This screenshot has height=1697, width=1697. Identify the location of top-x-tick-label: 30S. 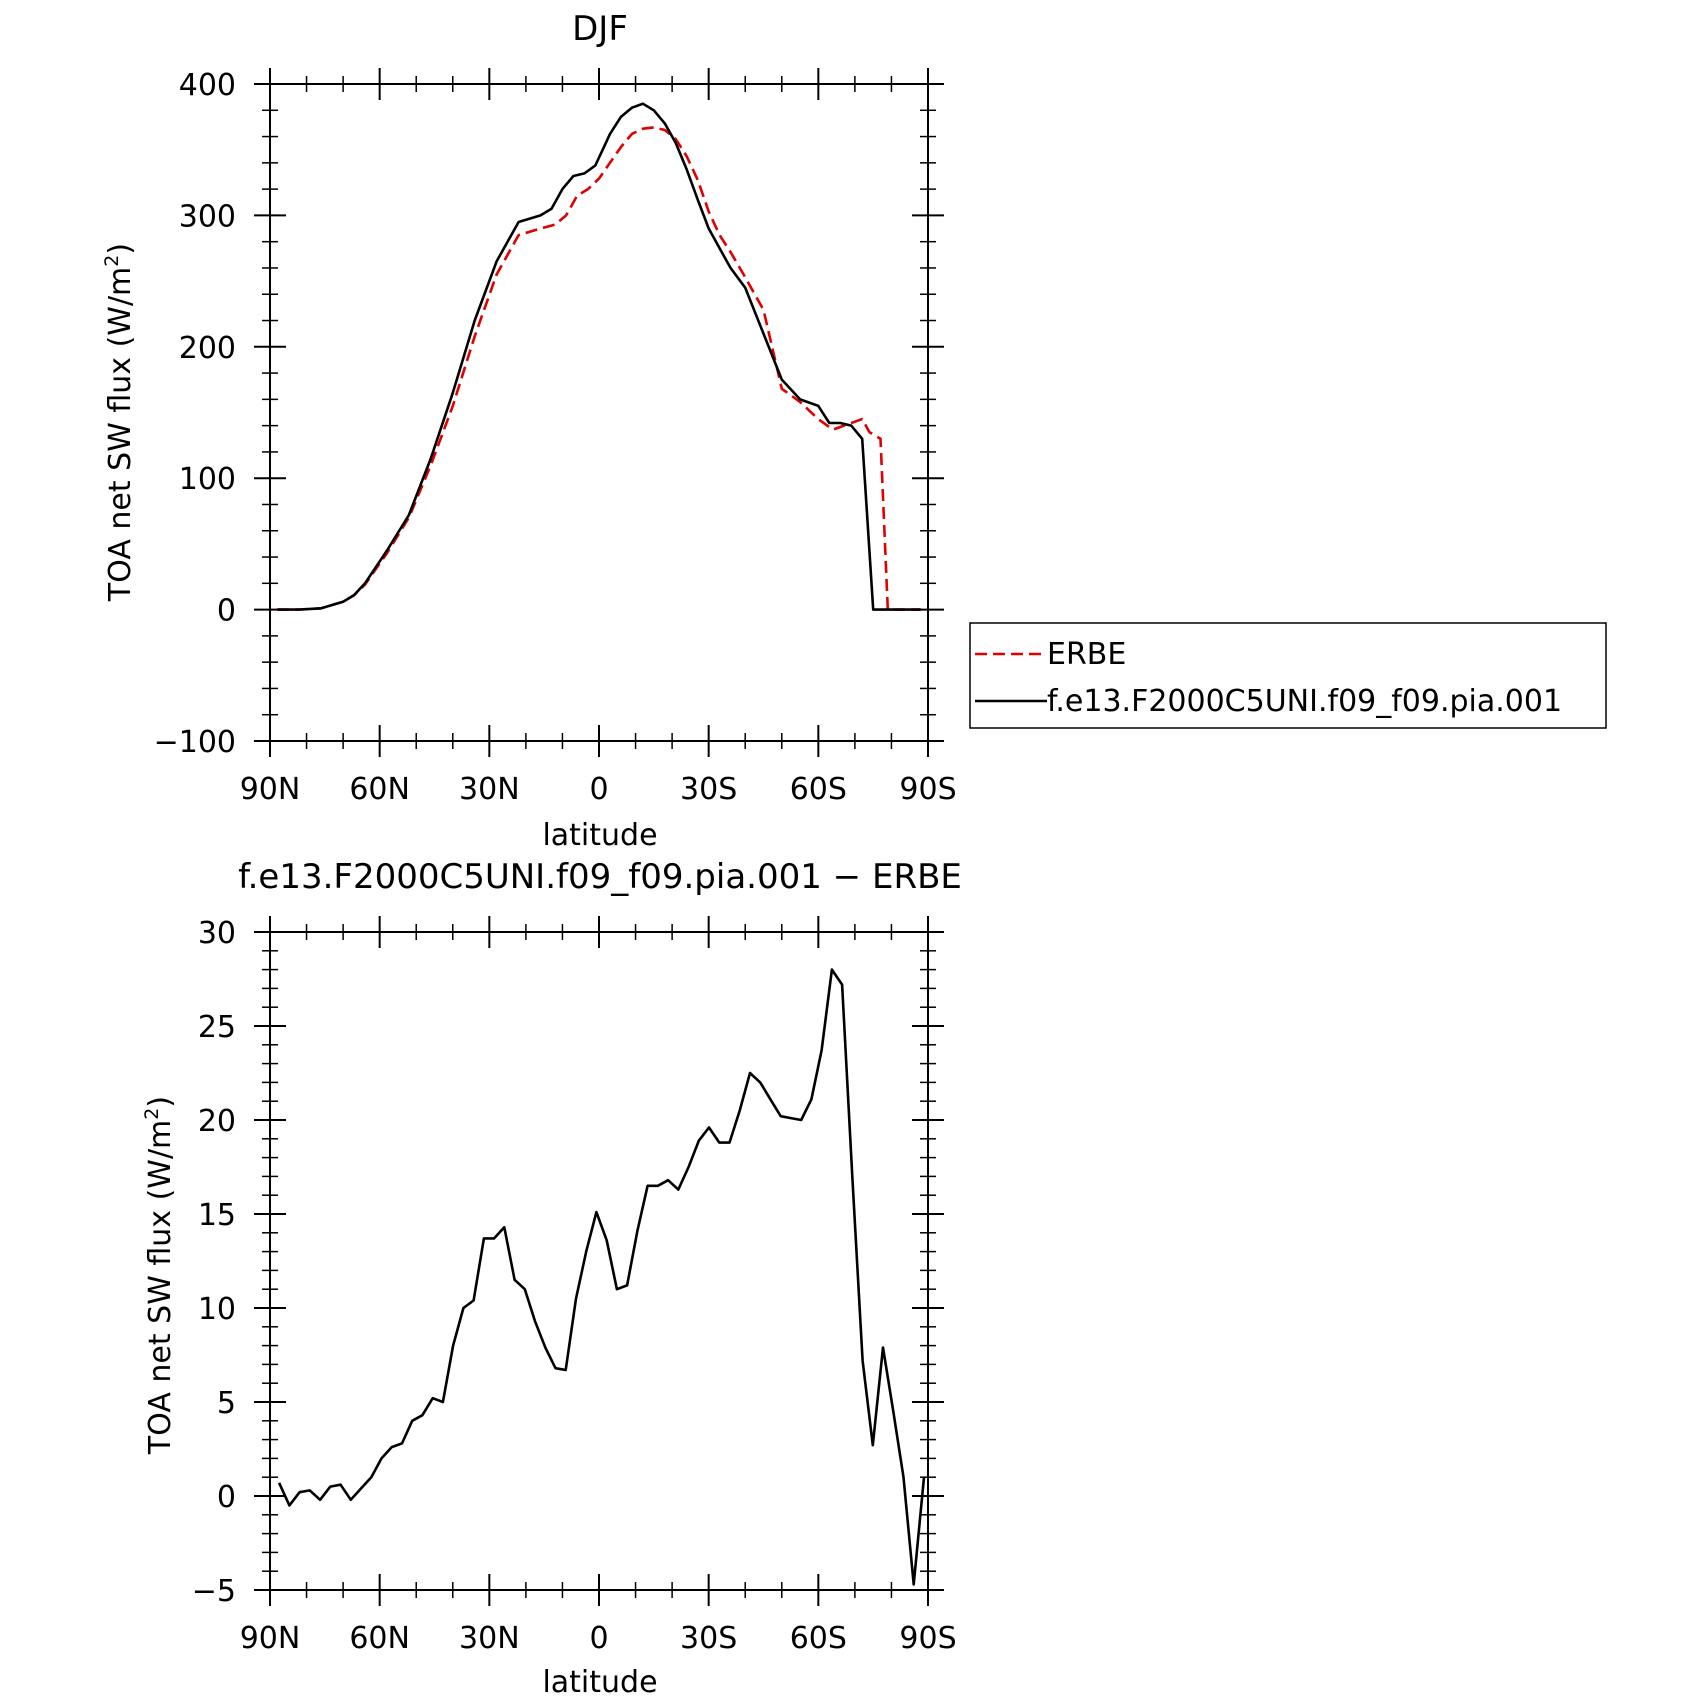
(708, 789).